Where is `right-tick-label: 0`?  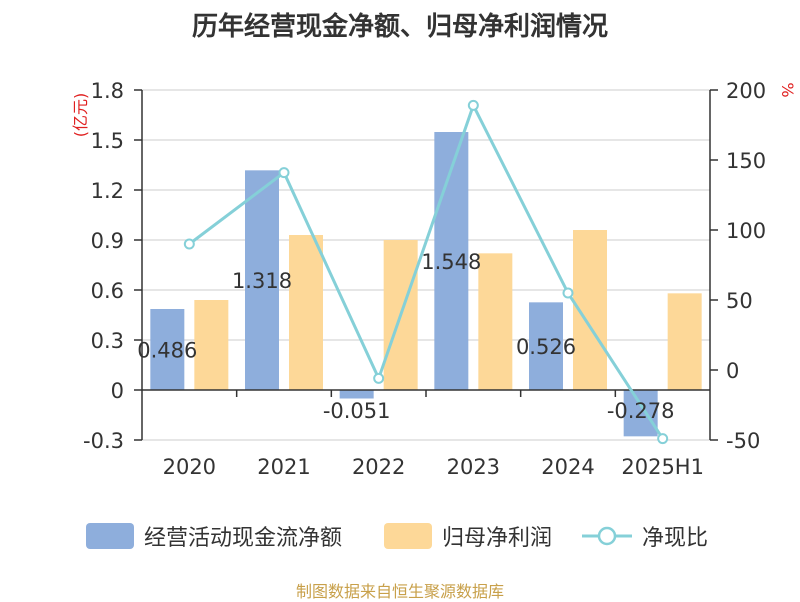
right-tick-label: 0 is located at coordinates (732, 371).